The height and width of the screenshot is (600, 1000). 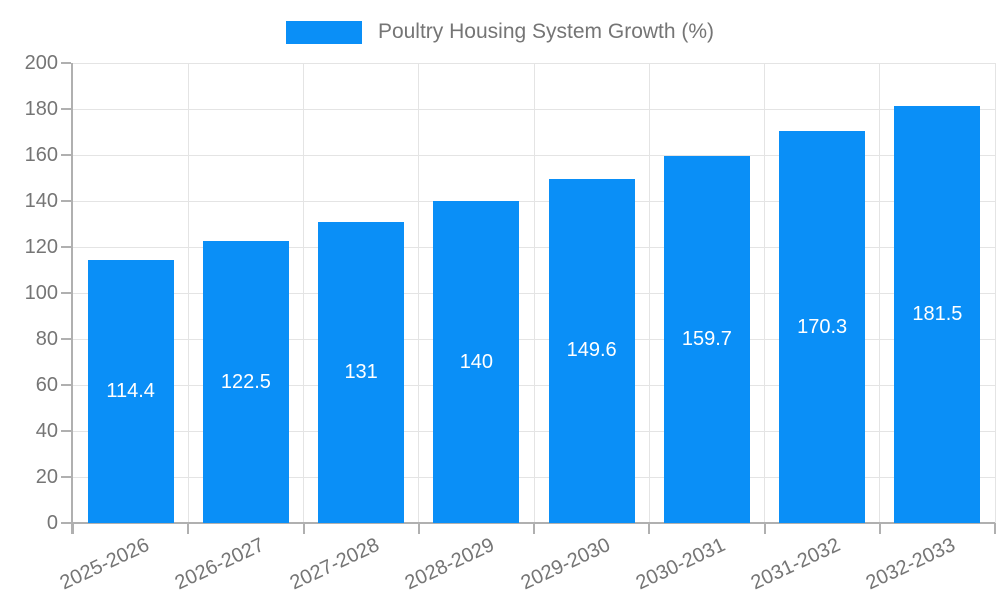 I want to click on bar: 131, so click(x=361, y=372).